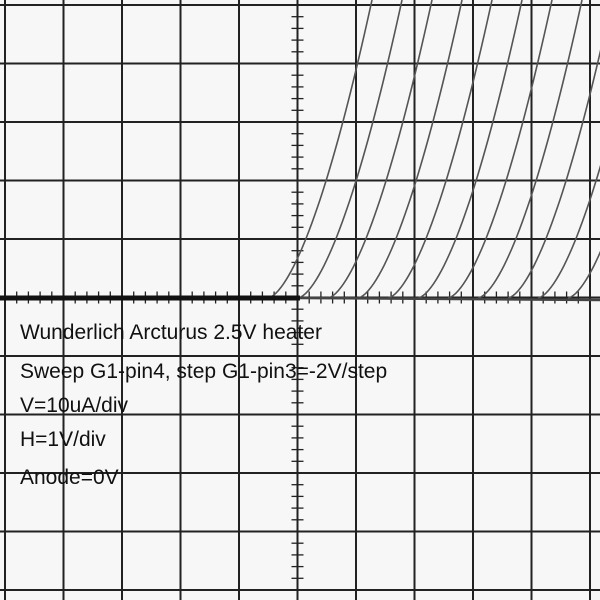  What do you see at coordinates (69, 477) in the screenshot?
I see `annotation: Anode=0V` at bounding box center [69, 477].